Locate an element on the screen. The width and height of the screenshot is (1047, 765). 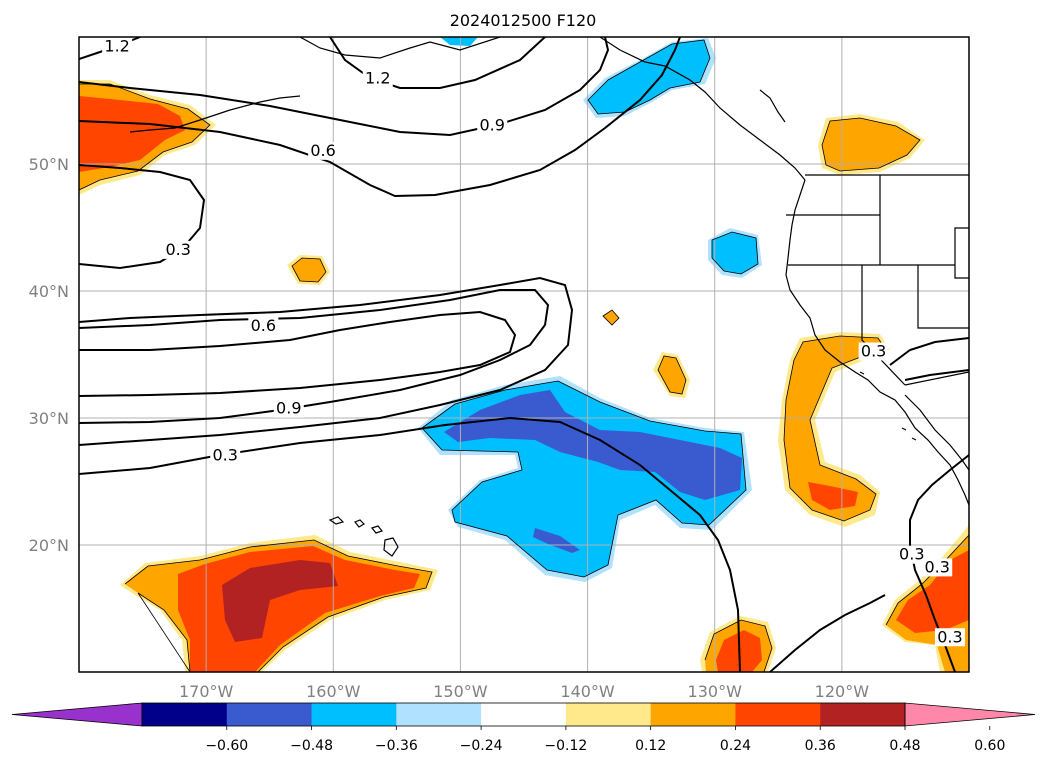
shade-contour-central-pacific is located at coordinates (584, 479).